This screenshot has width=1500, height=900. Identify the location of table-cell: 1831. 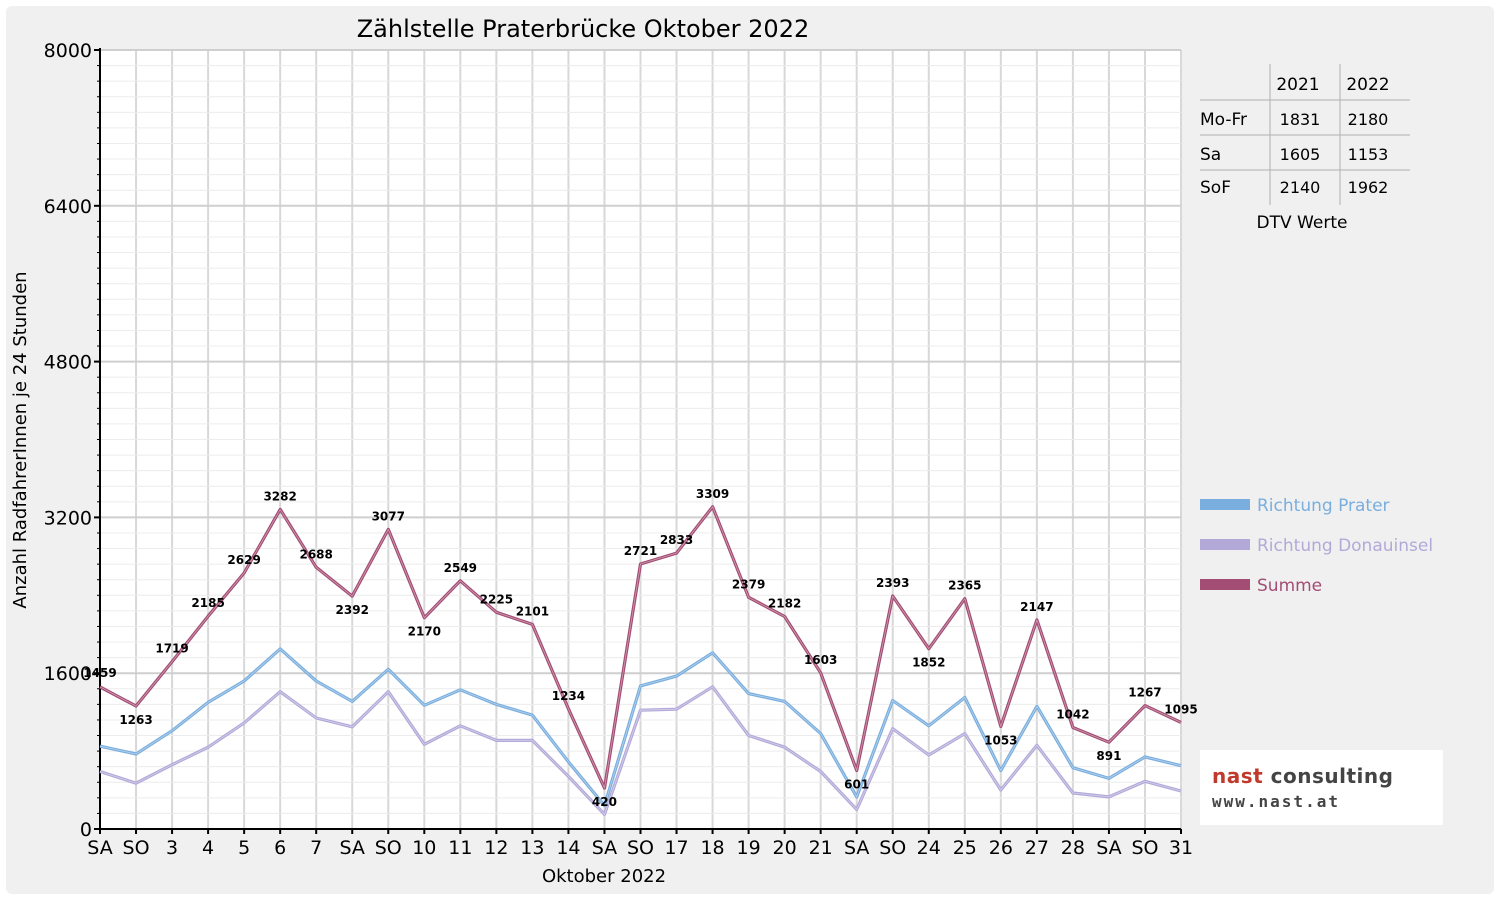
(1300, 119).